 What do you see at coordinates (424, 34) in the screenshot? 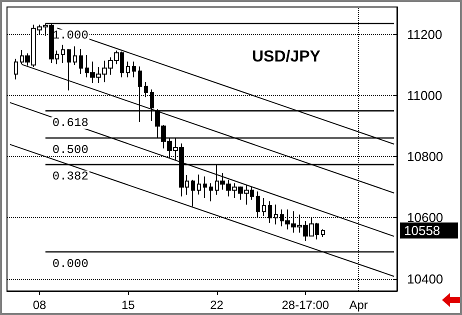
I see `y-tick-label: 11200` at bounding box center [424, 34].